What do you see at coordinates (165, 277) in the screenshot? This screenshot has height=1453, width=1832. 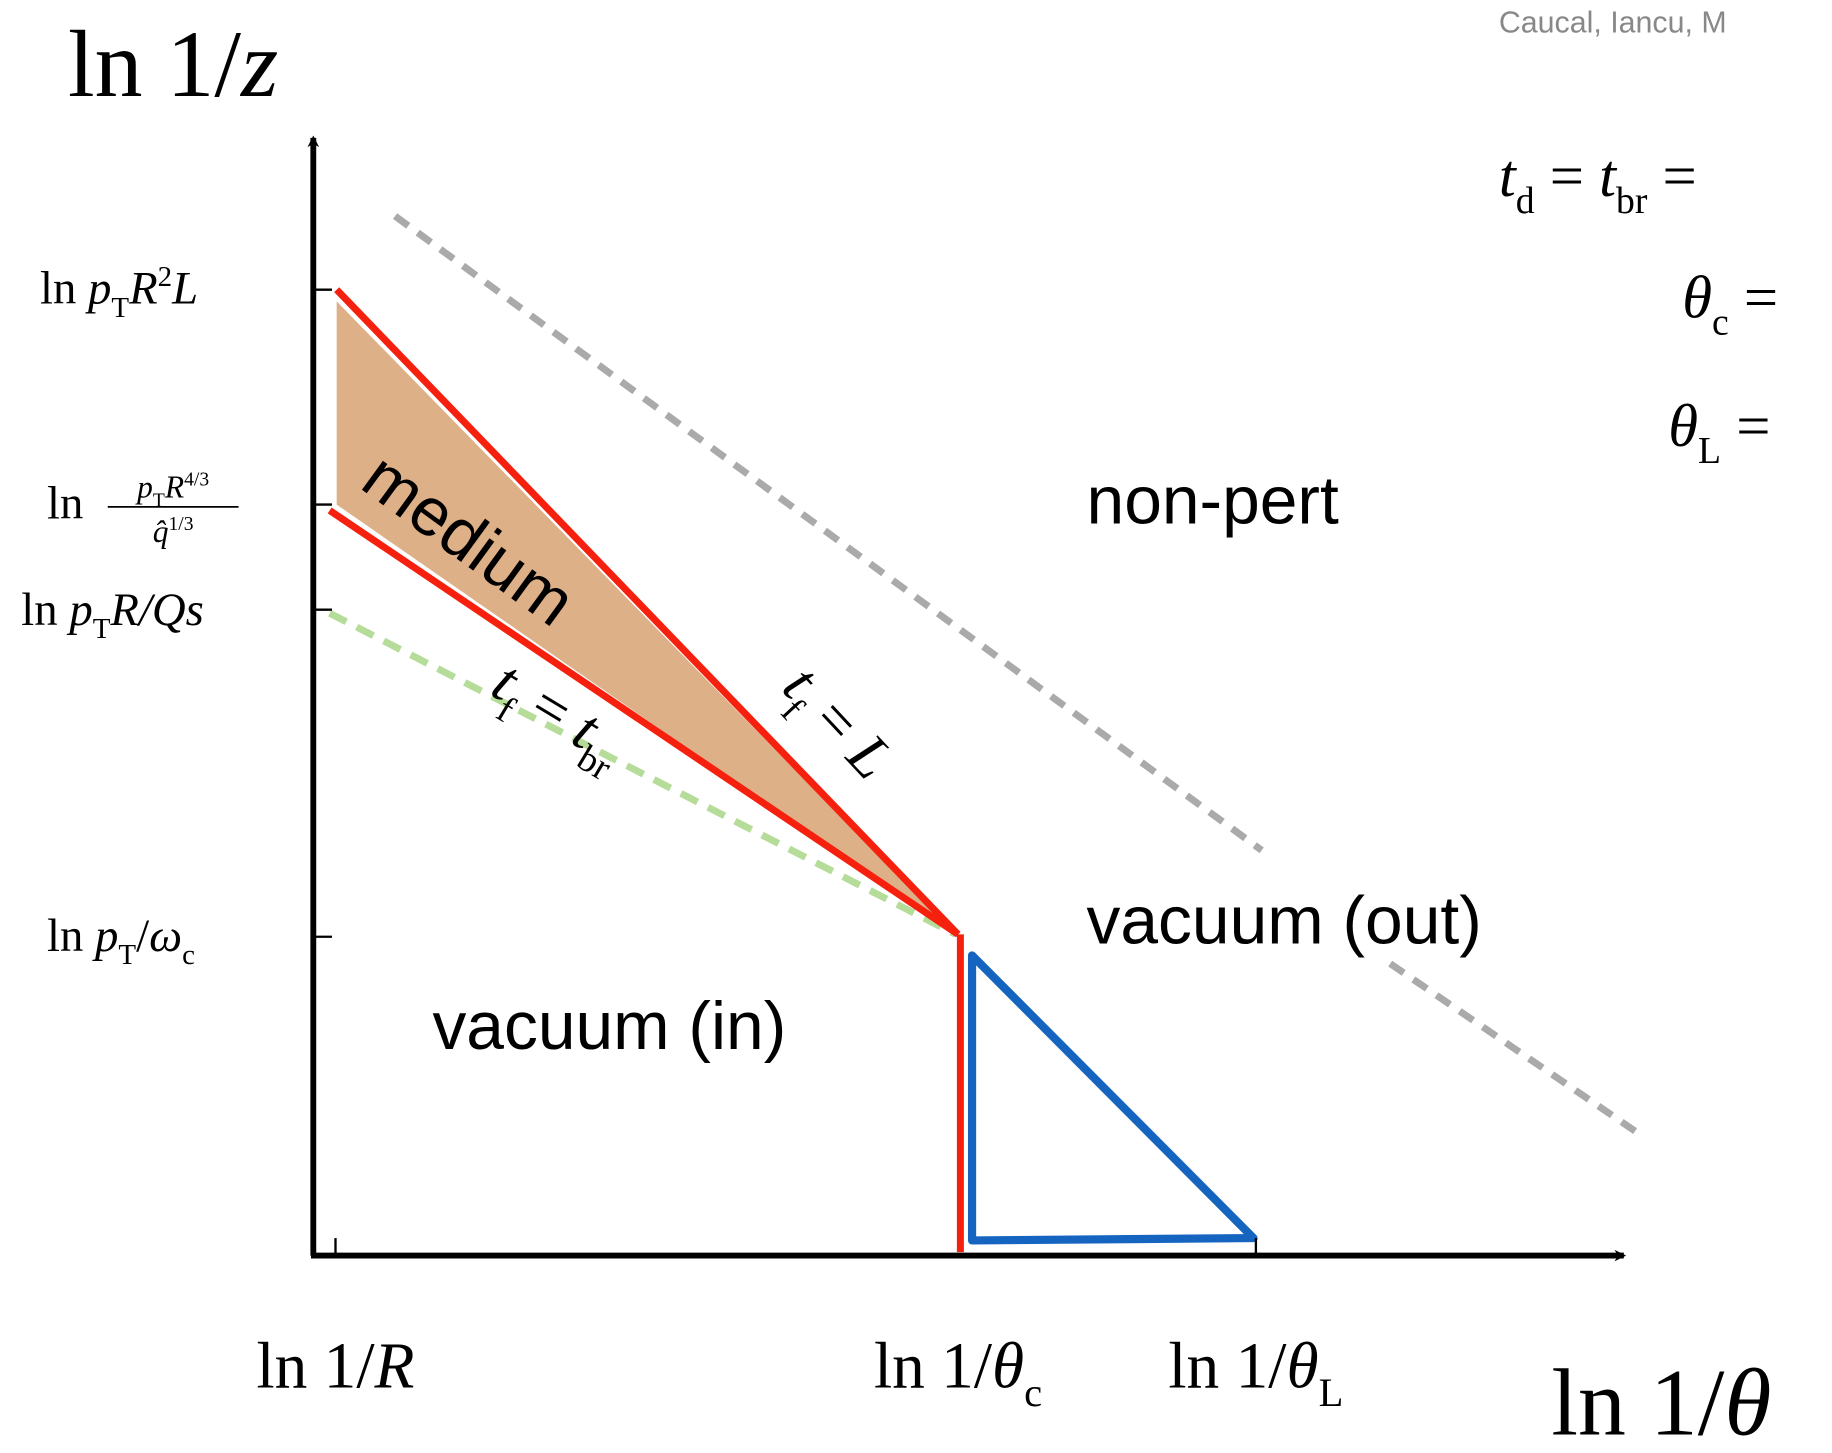 I see `math-part: 2` at bounding box center [165, 277].